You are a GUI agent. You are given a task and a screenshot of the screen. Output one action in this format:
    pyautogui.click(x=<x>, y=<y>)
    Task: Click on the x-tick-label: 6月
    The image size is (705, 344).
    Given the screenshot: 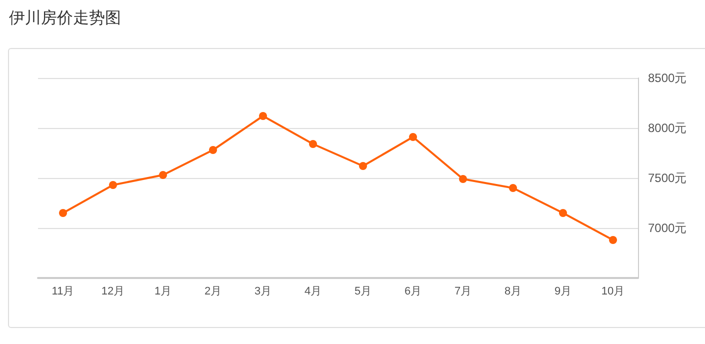 What is the action you would take?
    pyautogui.click(x=413, y=292)
    